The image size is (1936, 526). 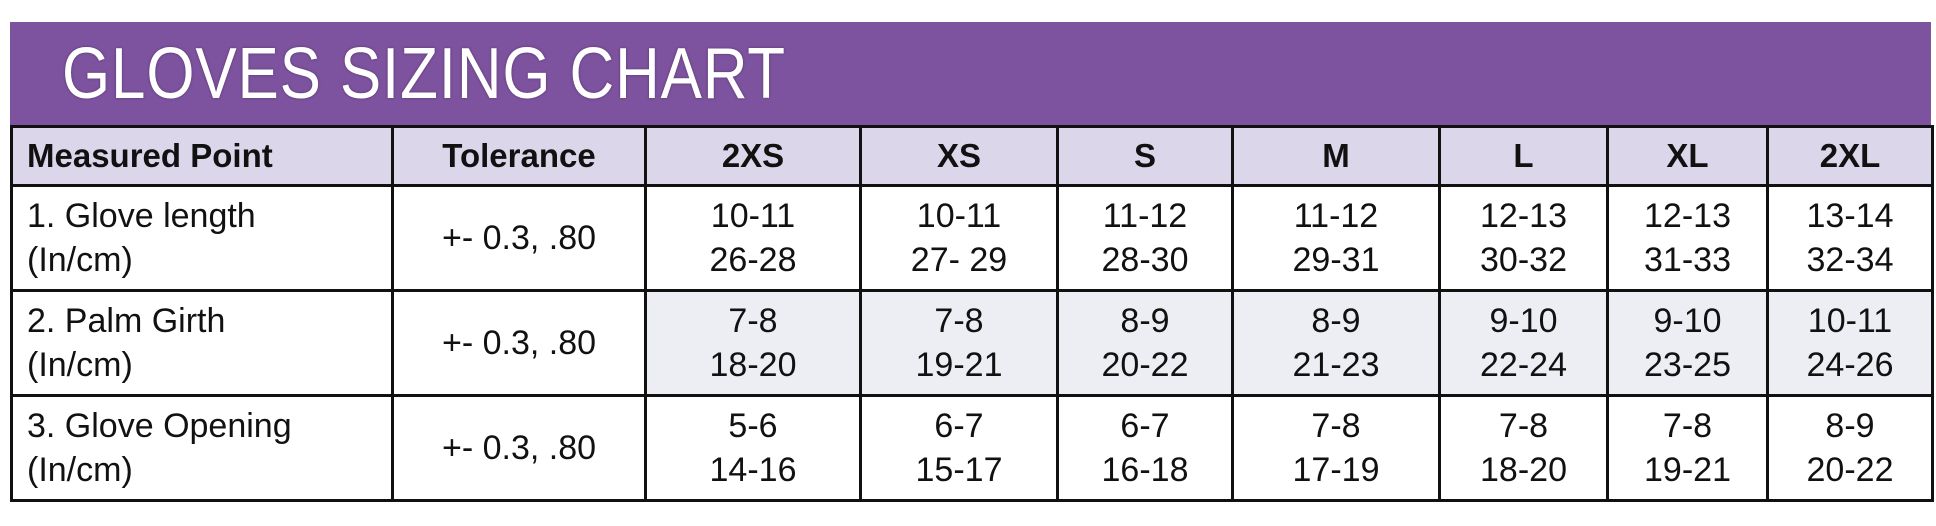 I want to click on size-cell: 5-6 14-16, so click(x=753, y=448).